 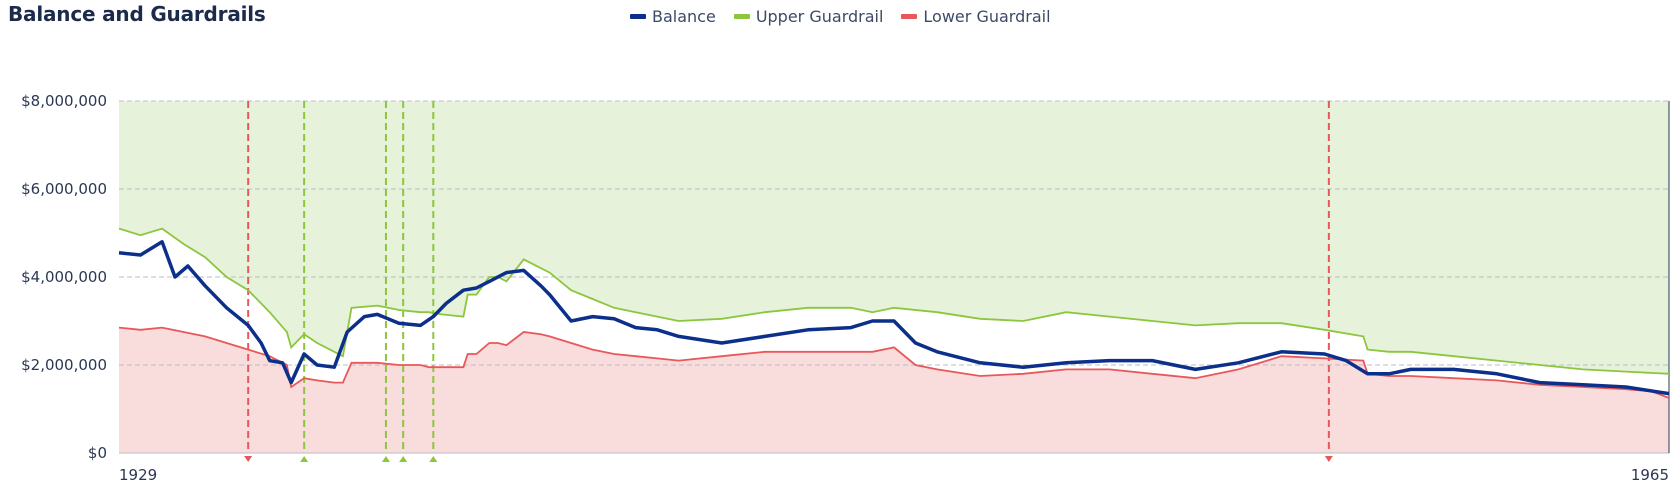 I want to click on legend-swatch-lower-guardrail, so click(x=909, y=16).